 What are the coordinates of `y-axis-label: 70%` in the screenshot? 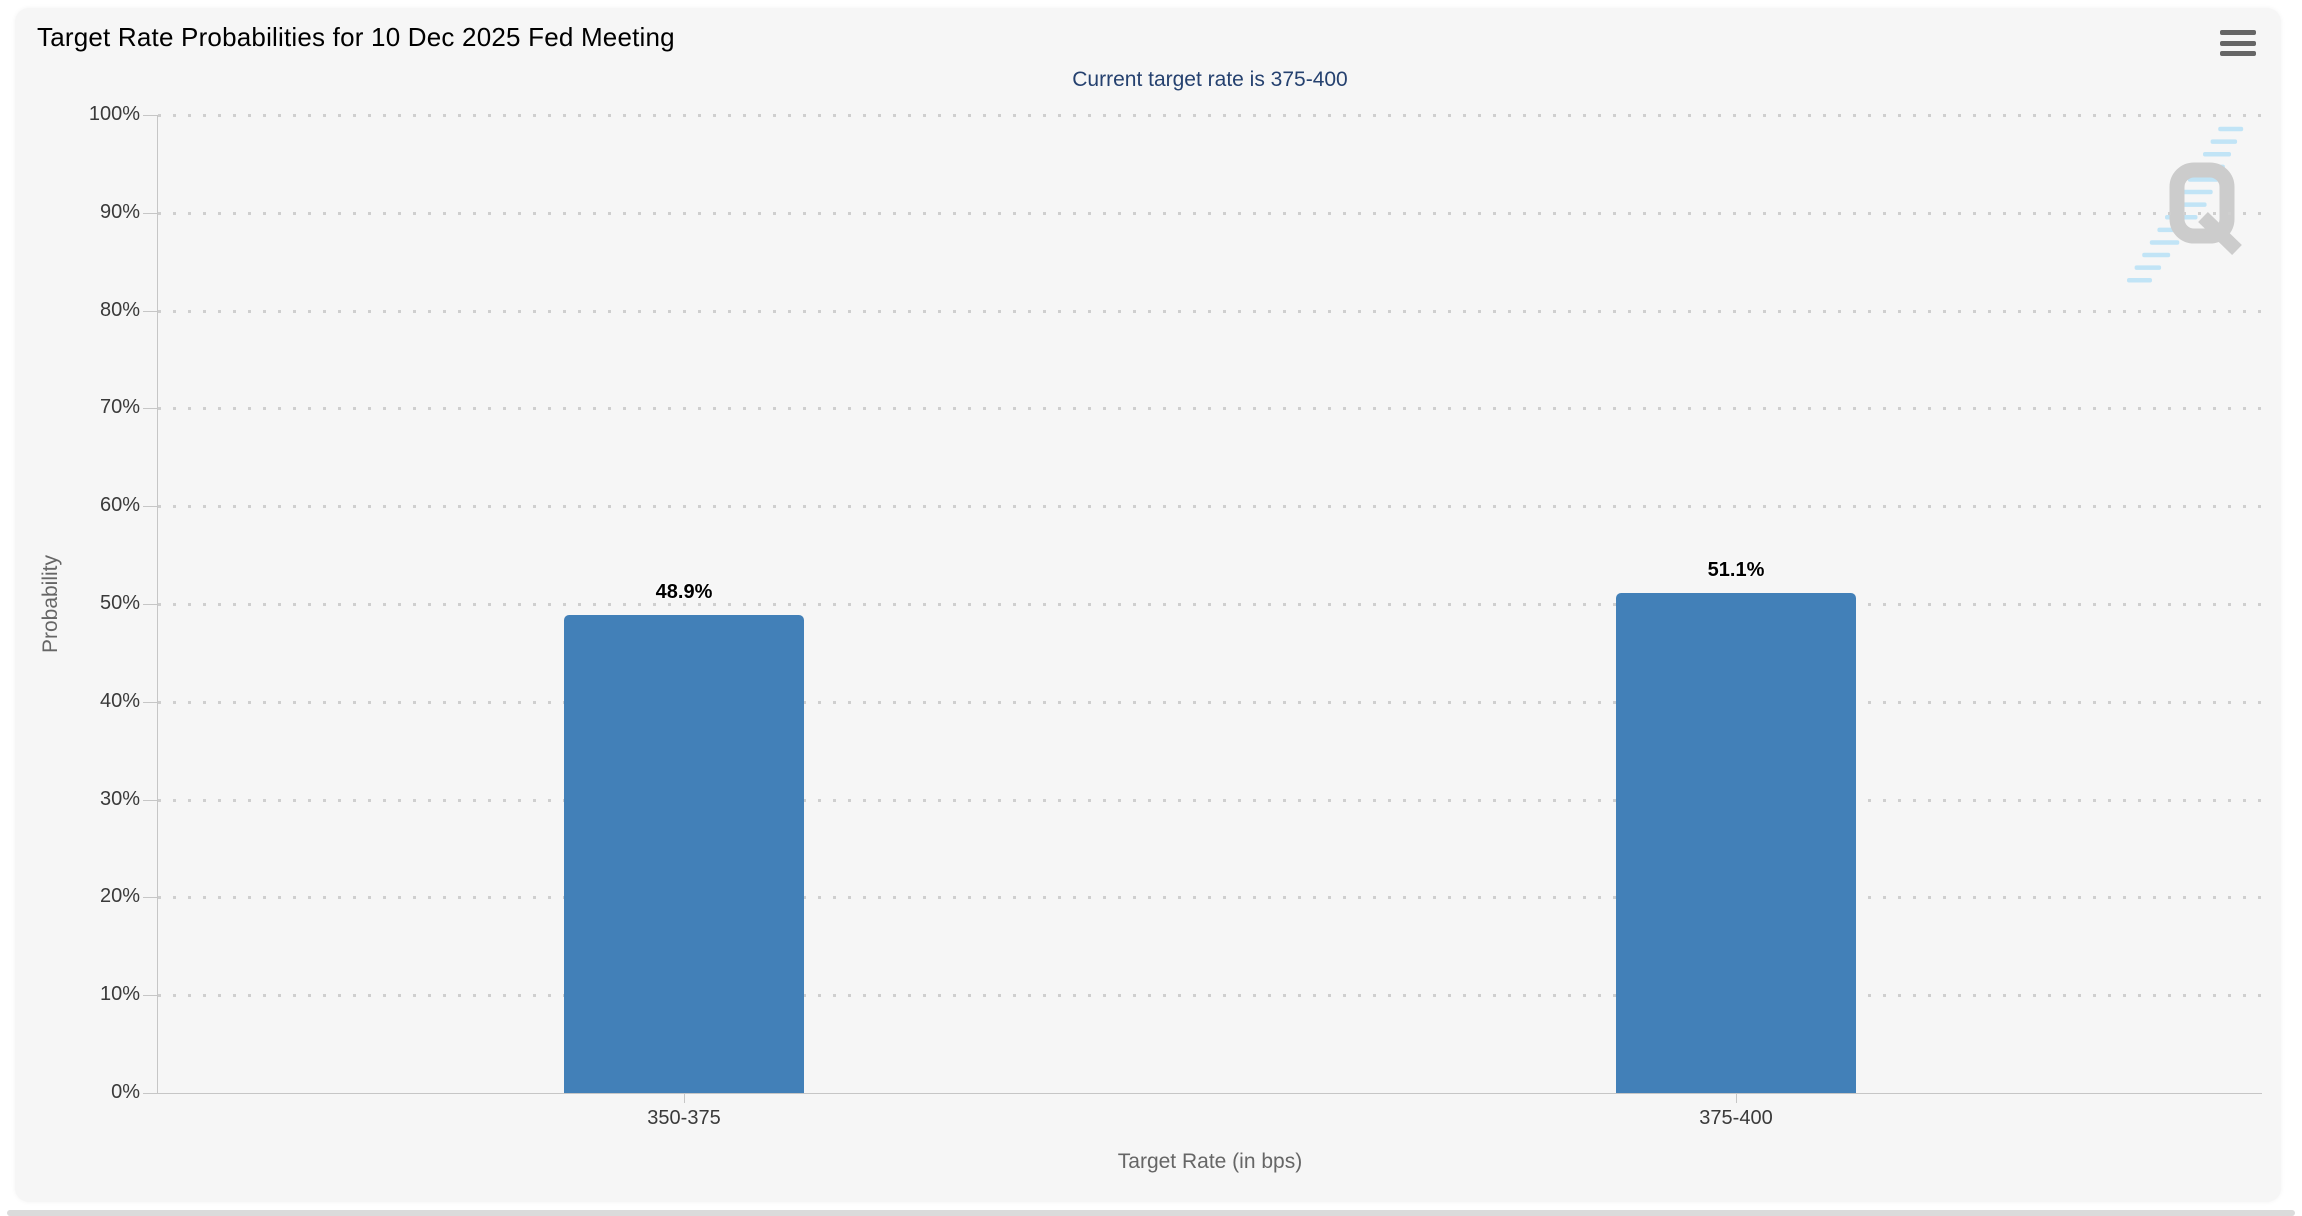 It's located at (119, 407).